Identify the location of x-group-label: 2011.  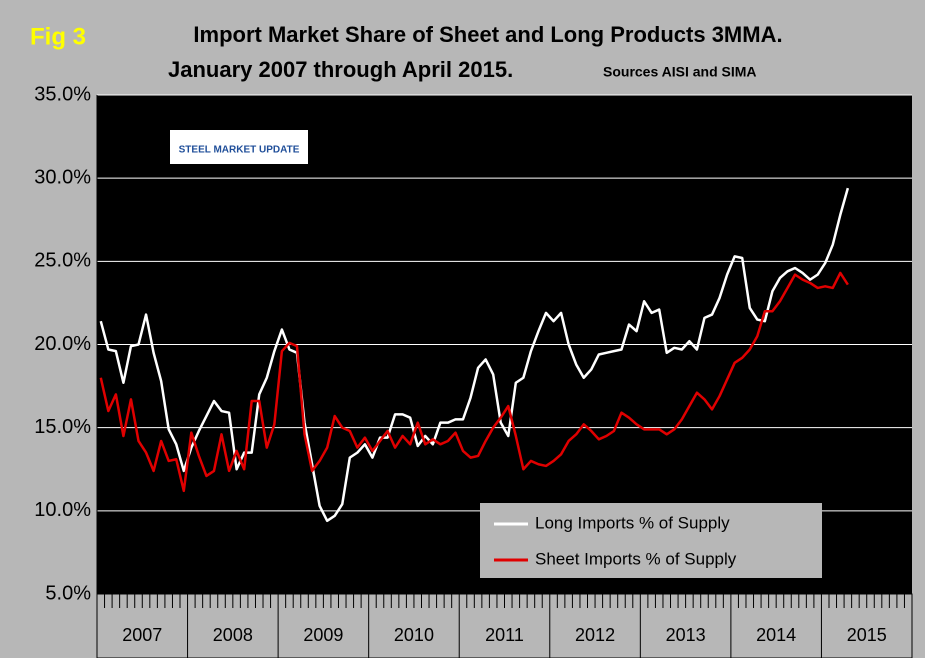
(504, 635).